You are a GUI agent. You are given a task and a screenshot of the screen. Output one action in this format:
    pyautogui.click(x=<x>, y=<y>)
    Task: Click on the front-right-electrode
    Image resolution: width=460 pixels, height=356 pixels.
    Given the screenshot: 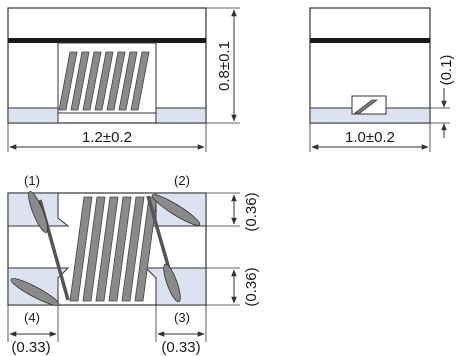 What is the action you would take?
    pyautogui.click(x=181, y=115)
    